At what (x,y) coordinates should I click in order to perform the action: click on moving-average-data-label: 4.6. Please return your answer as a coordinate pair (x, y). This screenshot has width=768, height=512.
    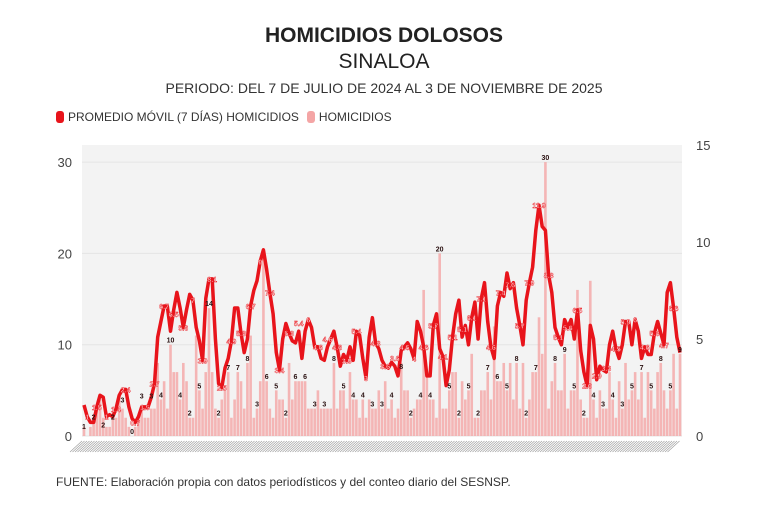
    Looking at the image, I should click on (328, 340).